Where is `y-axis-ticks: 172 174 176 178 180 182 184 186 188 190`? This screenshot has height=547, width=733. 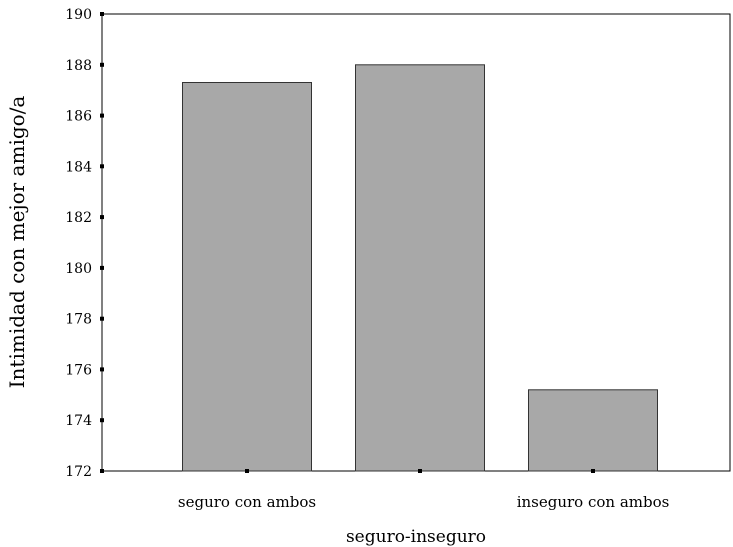
y-axis-ticks: 172 174 176 178 180 182 184 186 188 190 is located at coordinates (84, 243).